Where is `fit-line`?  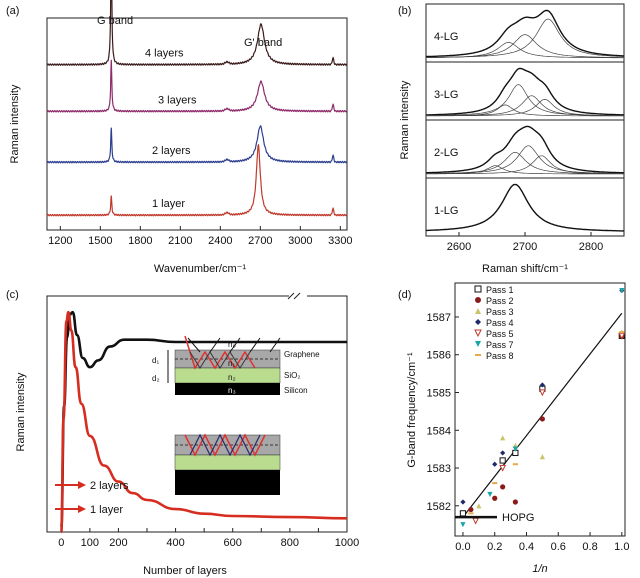
fit-line is located at coordinates (542, 415).